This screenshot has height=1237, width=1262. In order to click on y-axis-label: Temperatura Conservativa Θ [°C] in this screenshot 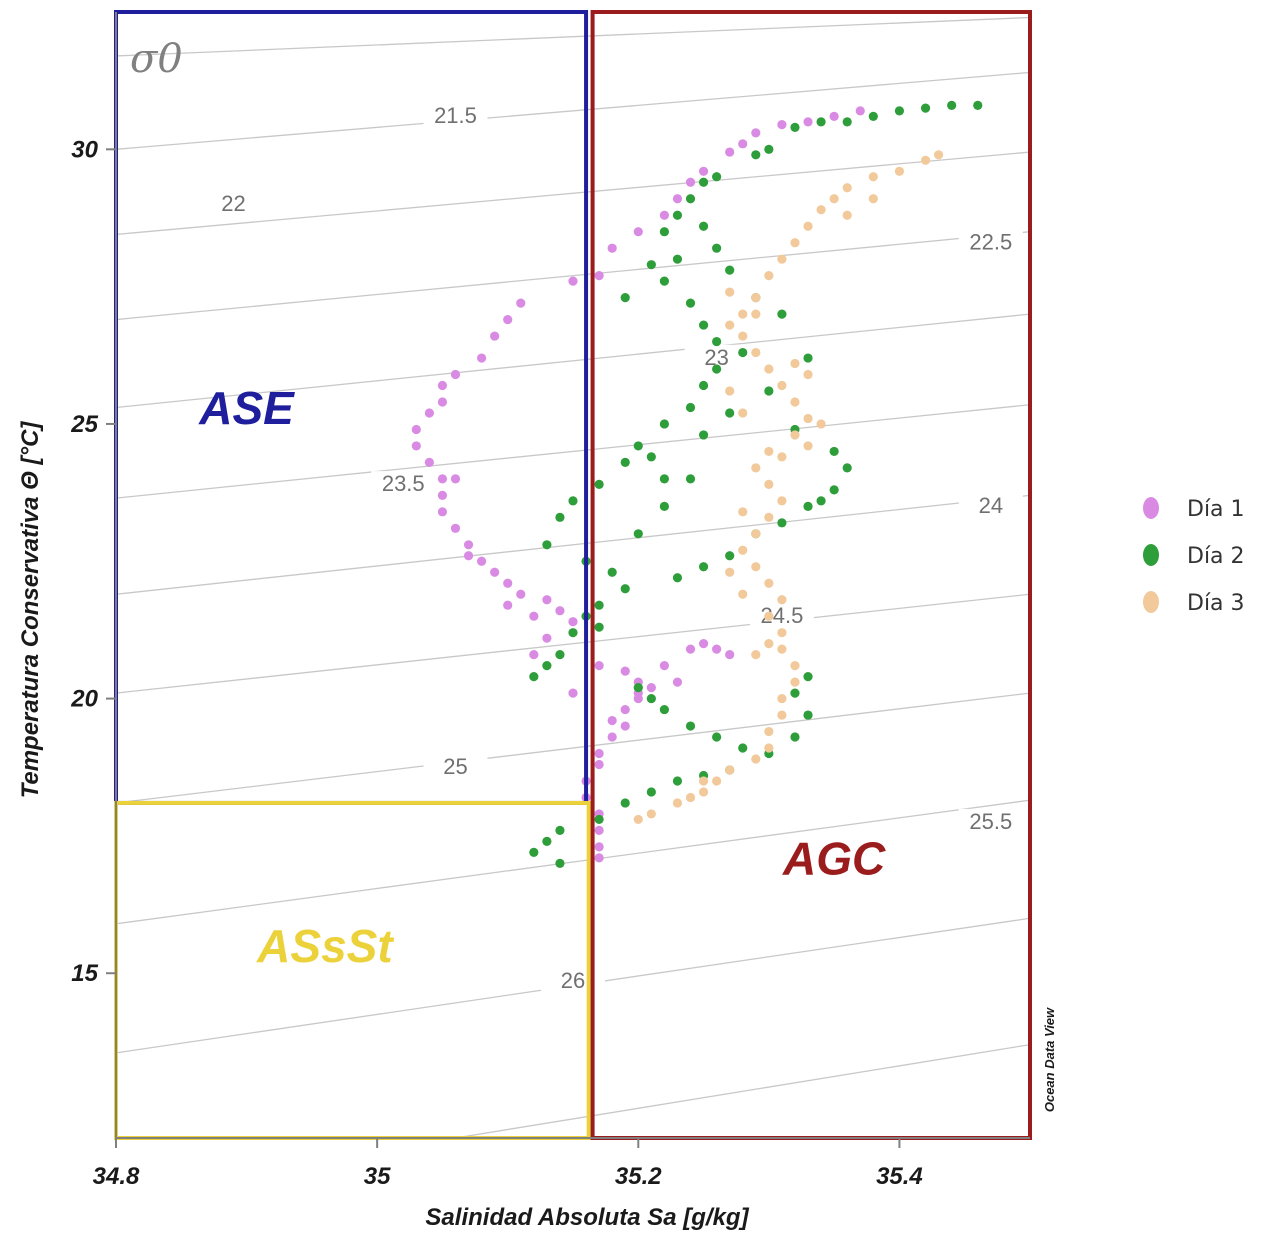, I will do `click(30, 610)`.